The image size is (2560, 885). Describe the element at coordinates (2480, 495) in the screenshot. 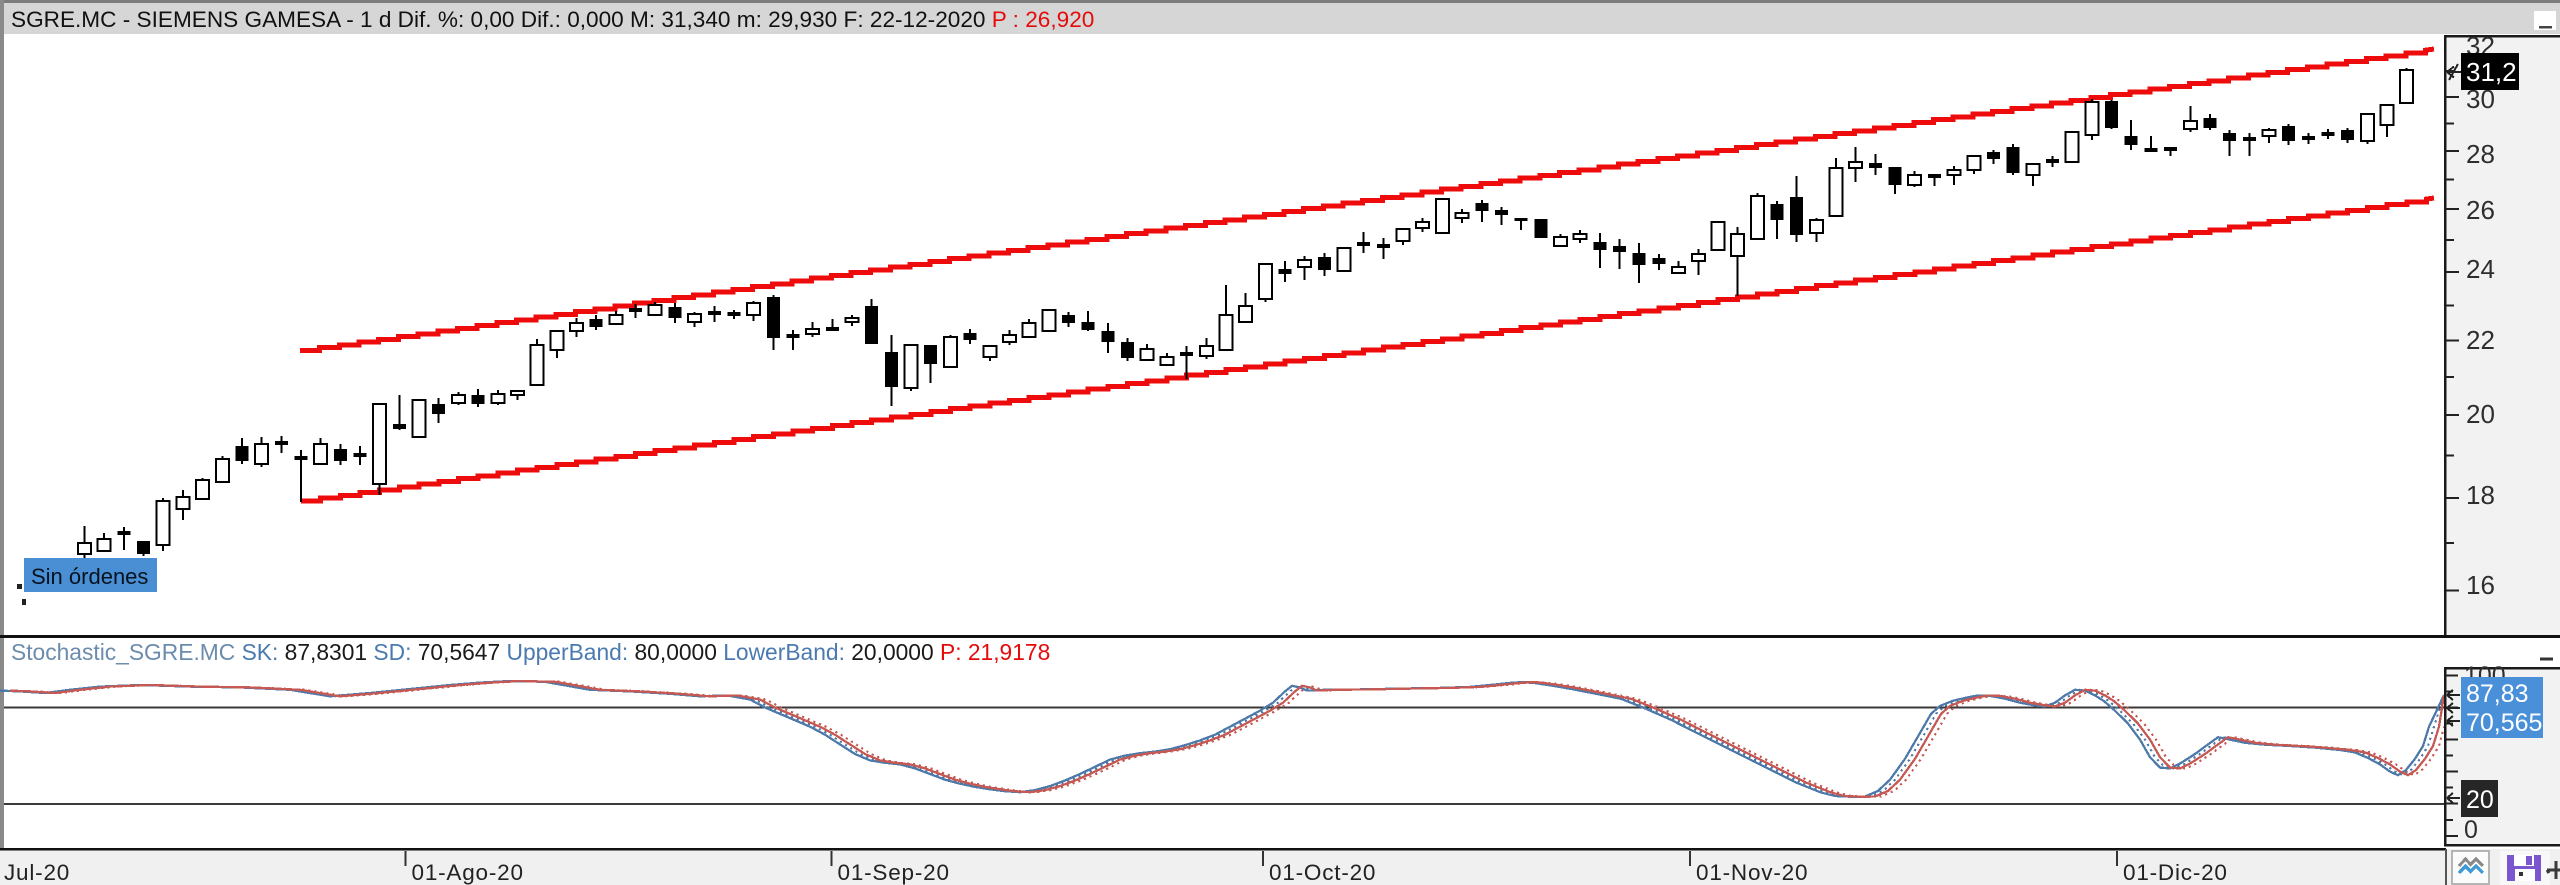

I see `svg-text: 18` at that location.